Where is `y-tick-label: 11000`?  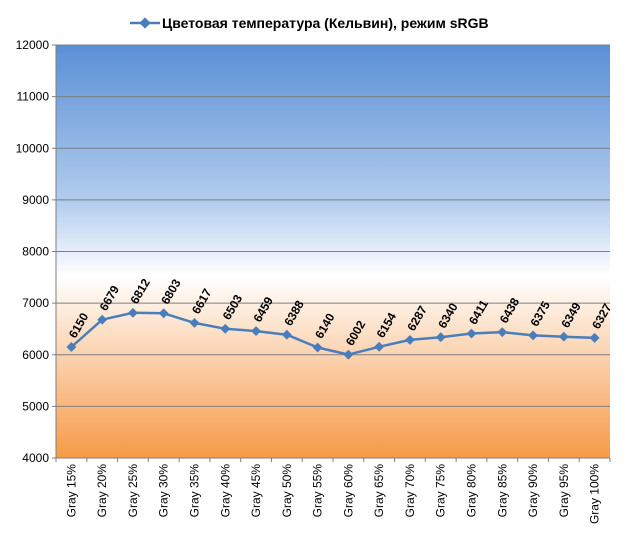 y-tick-label: 11000 is located at coordinates (33, 97).